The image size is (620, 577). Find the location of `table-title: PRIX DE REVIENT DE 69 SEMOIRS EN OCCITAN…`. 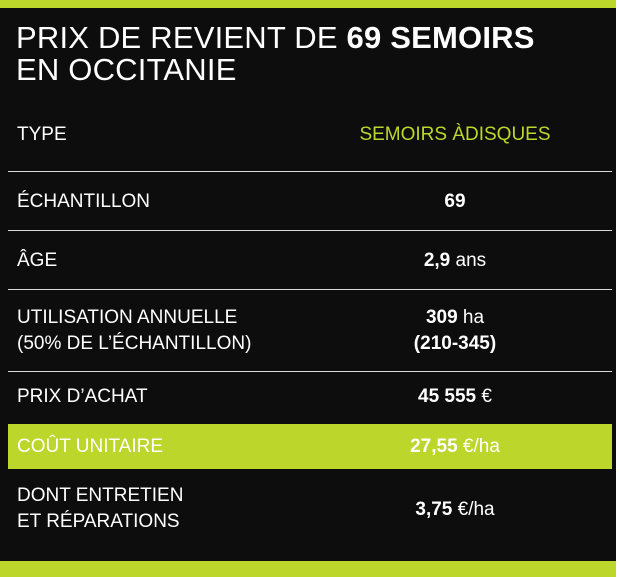

table-title: PRIX DE REVIENT DE 69 SEMOIRS EN OCCITAN… is located at coordinates (311, 54).